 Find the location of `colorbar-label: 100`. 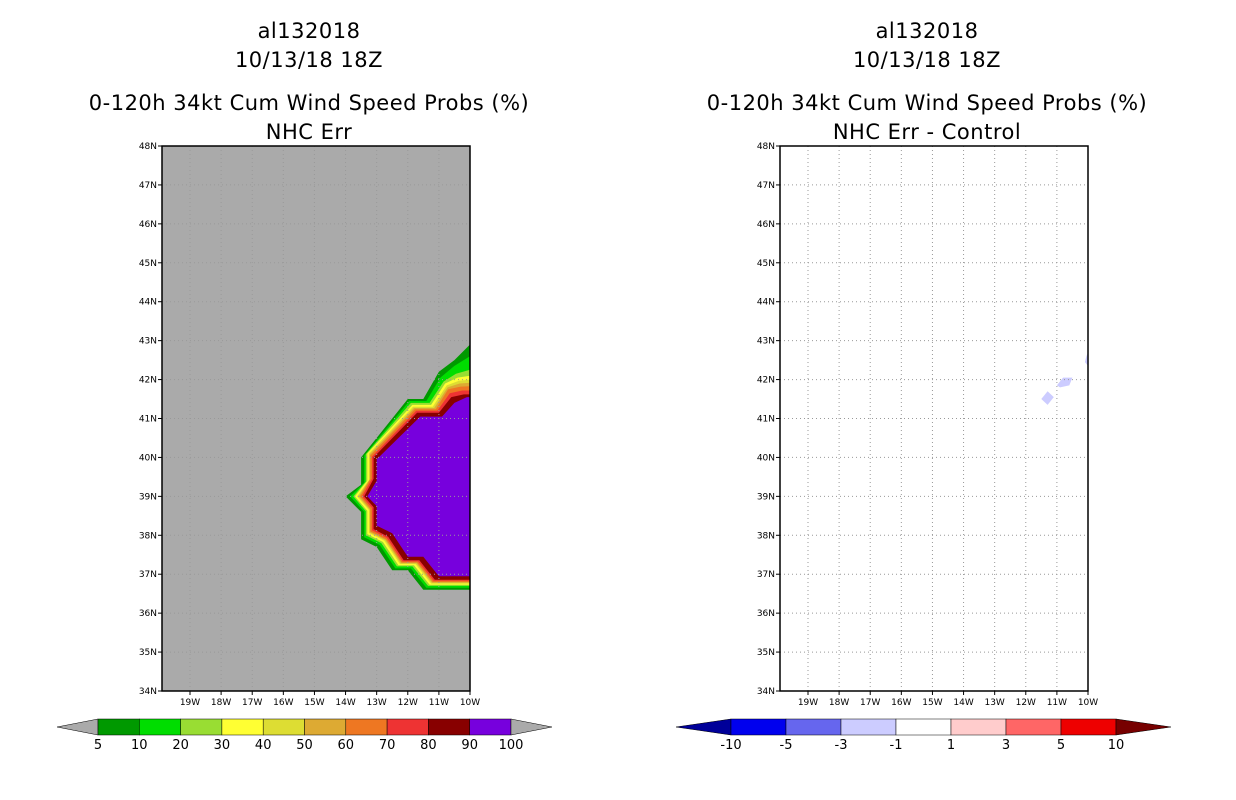

colorbar-label: 100 is located at coordinates (511, 745).